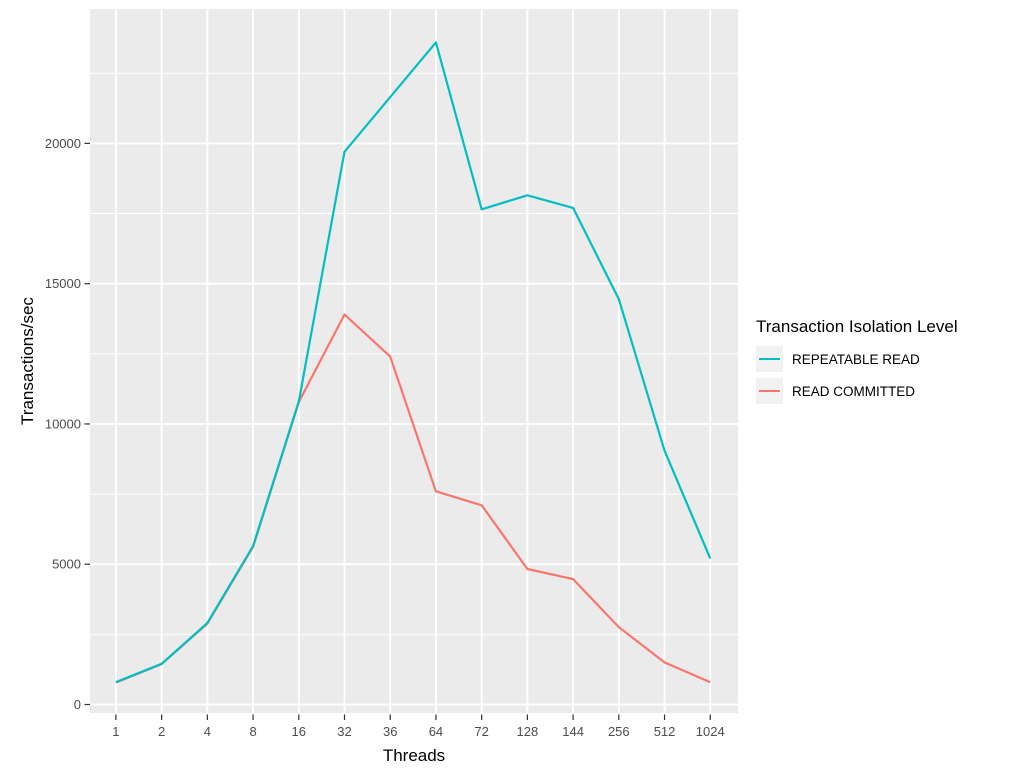  I want to click on x-tick-label: 1, so click(115, 731).